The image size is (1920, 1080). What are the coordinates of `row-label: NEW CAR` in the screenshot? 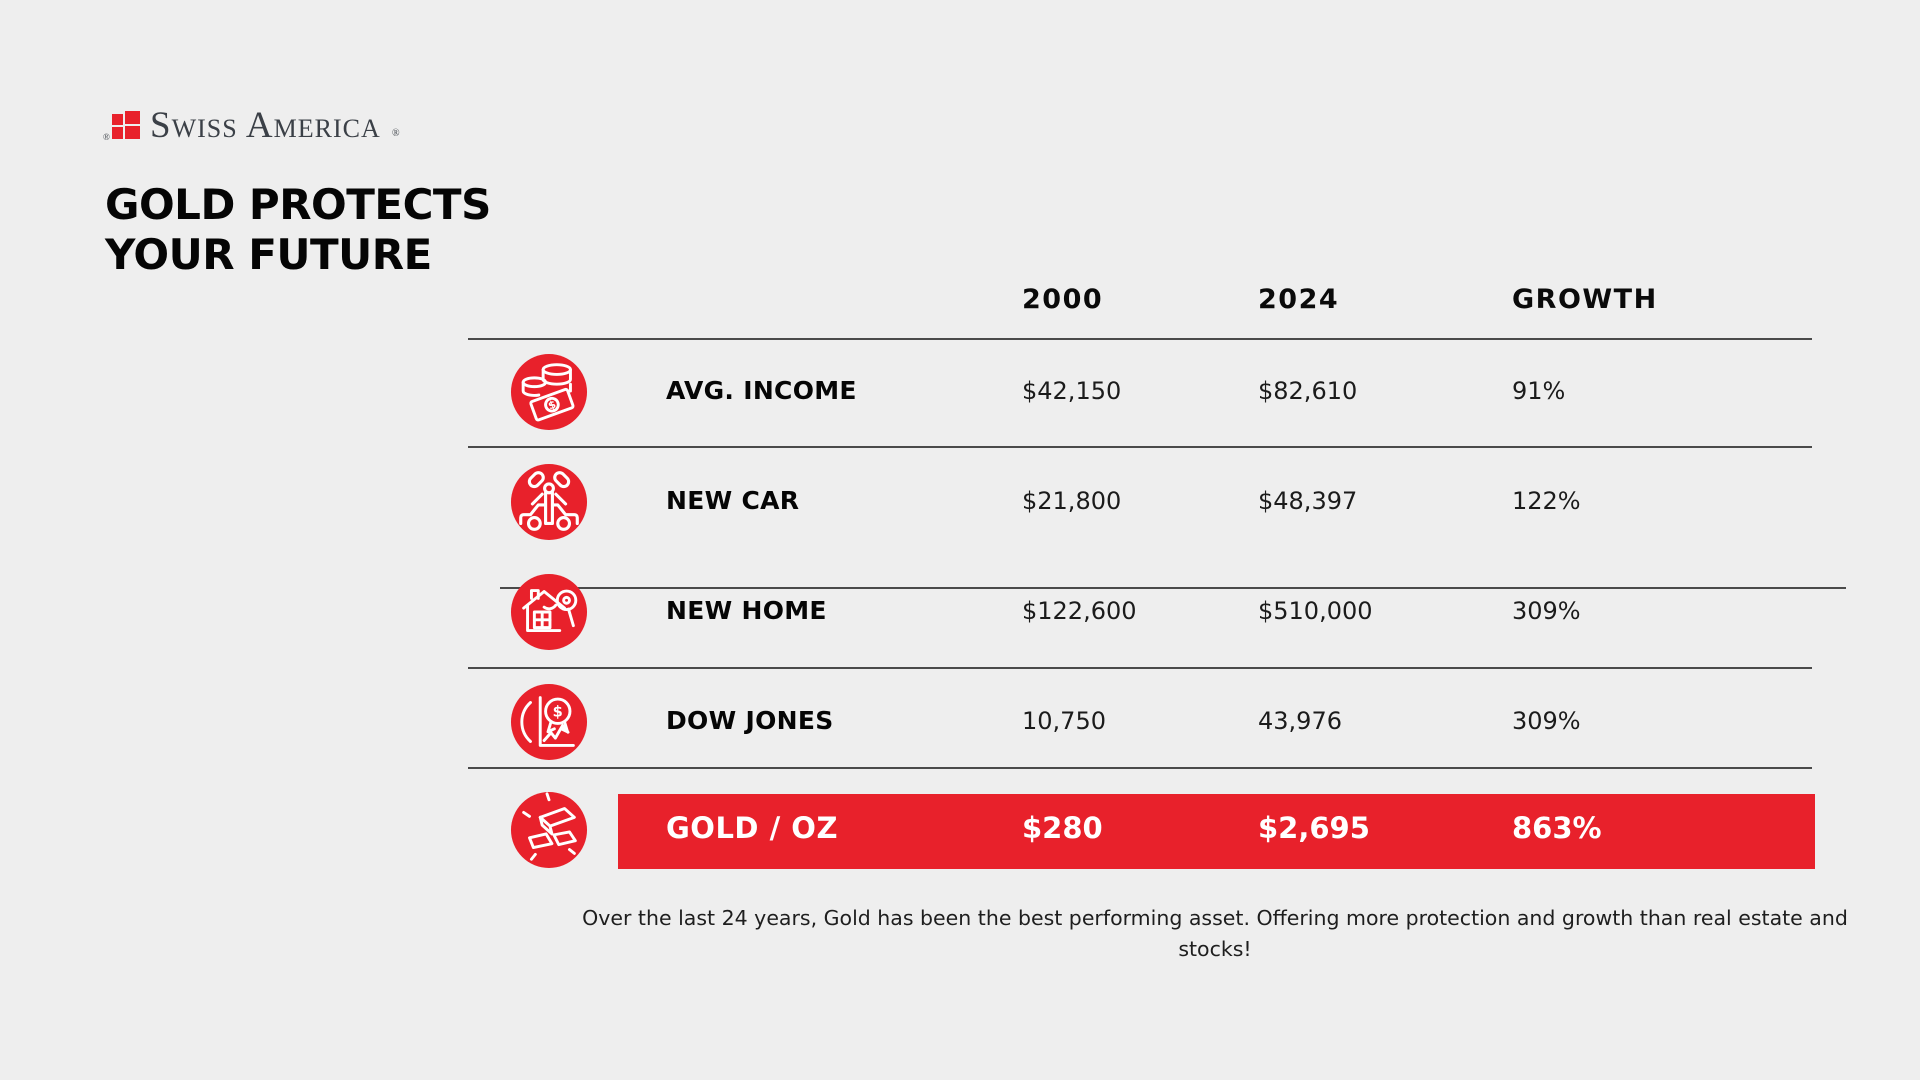 It's located at (733, 500).